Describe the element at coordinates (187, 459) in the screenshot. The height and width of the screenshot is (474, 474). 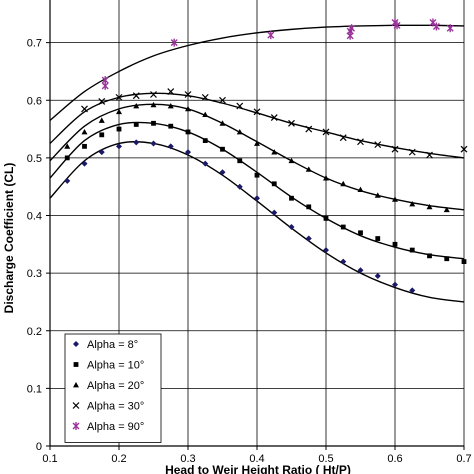
I see `x-tick-label-2: 0.3` at that location.